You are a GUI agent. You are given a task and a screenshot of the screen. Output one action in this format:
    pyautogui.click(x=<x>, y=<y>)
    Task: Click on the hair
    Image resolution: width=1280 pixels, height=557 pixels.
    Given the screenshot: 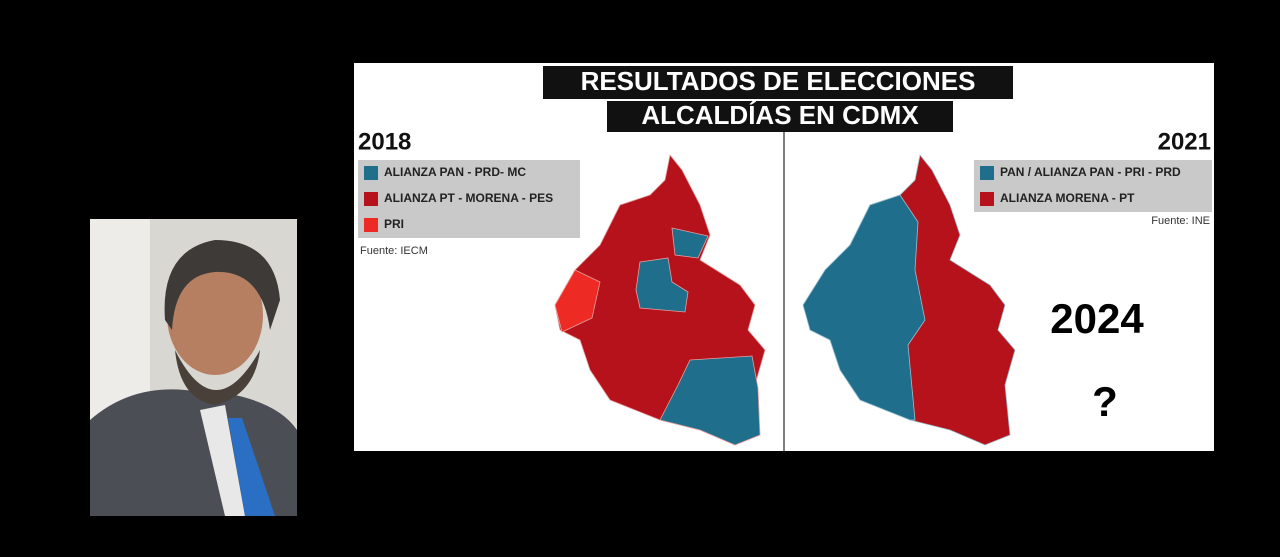 What is the action you would take?
    pyautogui.click(x=222, y=285)
    